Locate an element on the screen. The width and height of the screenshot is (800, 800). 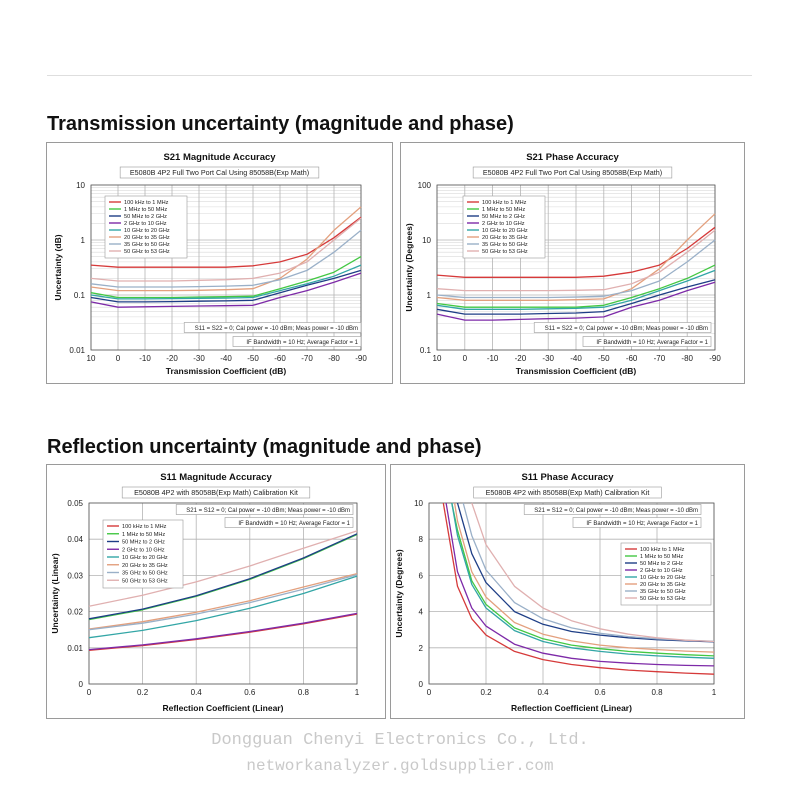
x-axis-label: Reflection Coefficient (Linear) is located at coordinates (223, 708).